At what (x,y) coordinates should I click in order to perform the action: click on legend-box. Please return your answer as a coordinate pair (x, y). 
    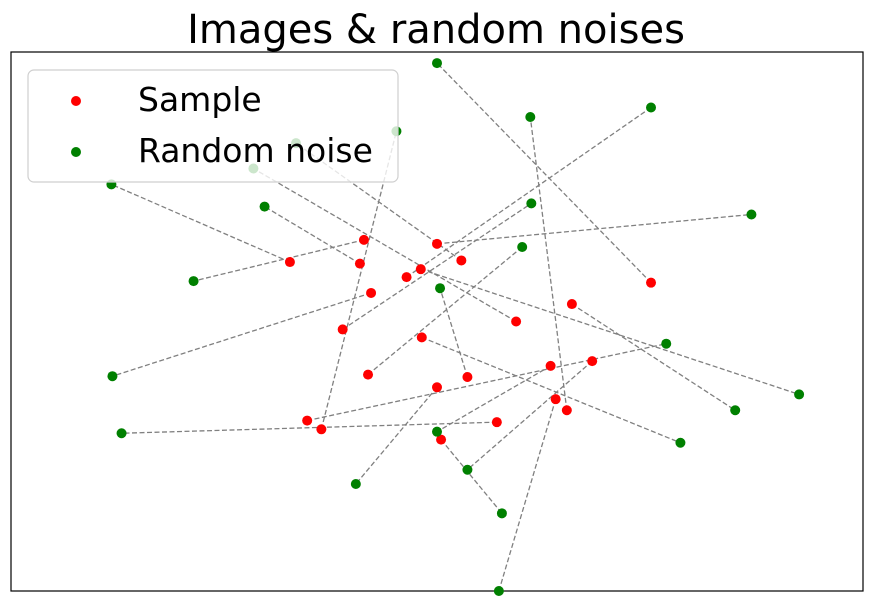
    Looking at the image, I should click on (213, 126).